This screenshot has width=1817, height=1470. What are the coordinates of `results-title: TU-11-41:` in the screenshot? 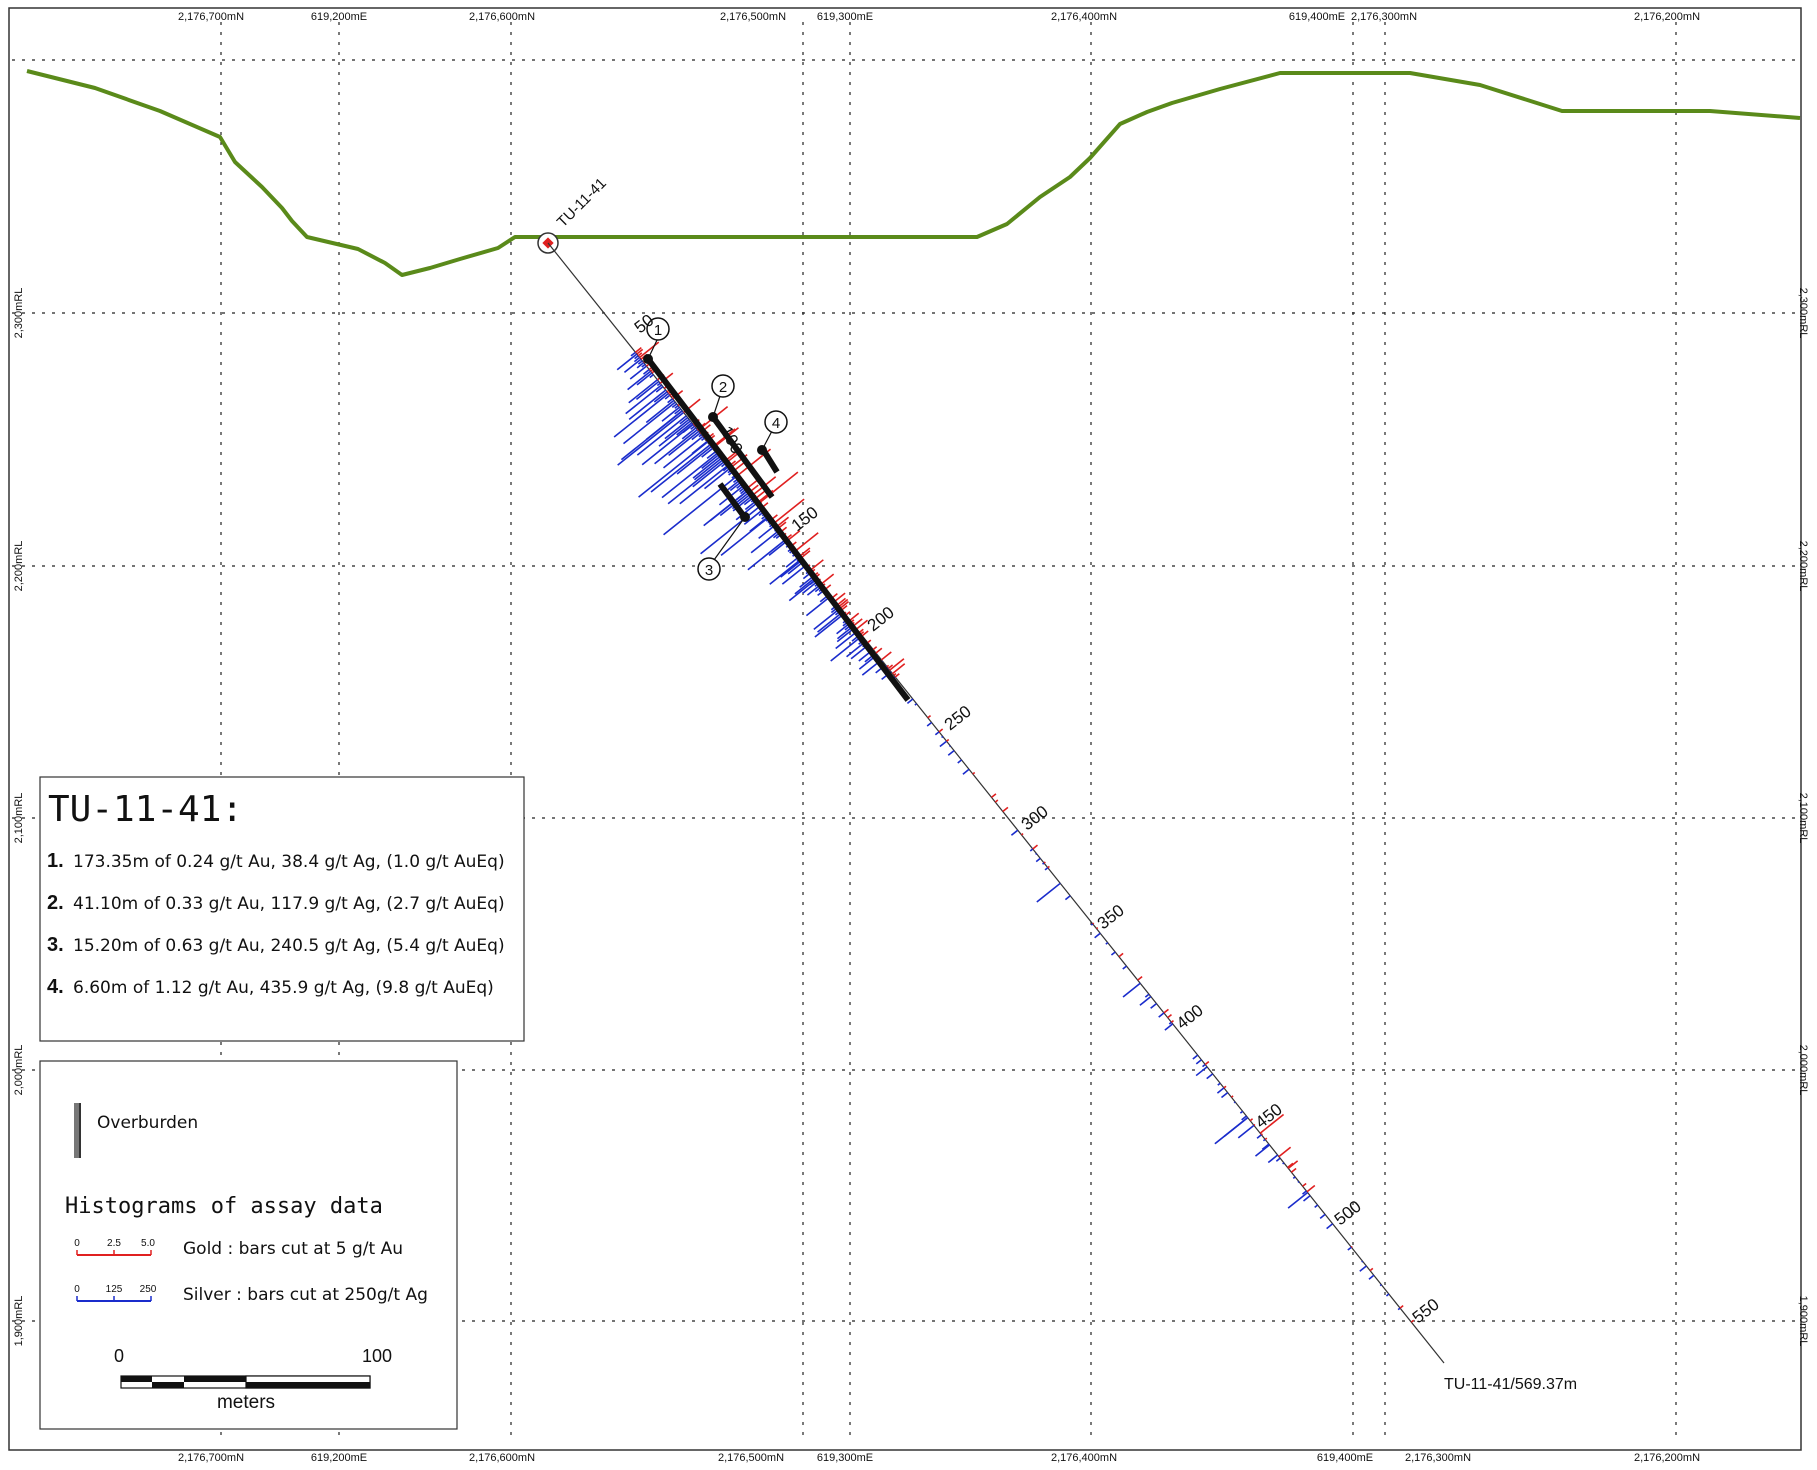 It's located at (145, 809).